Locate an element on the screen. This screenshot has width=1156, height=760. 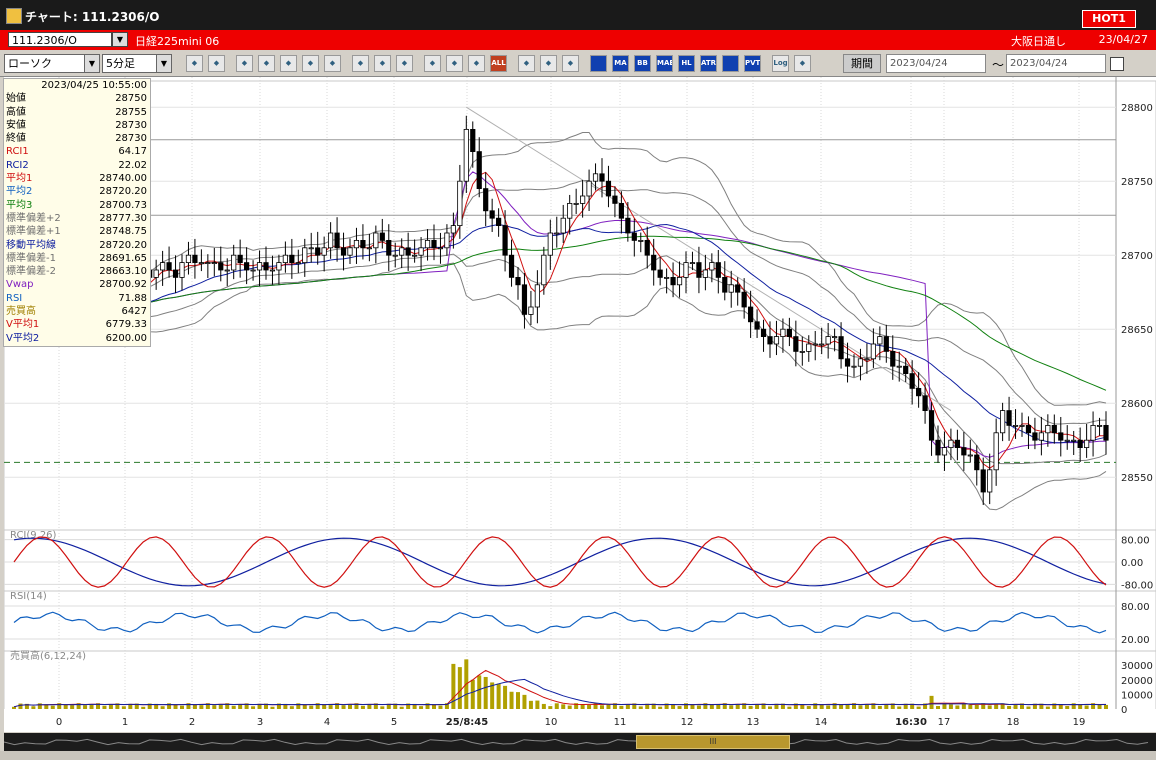
tool-button-7: ◆ is located at coordinates (454, 63).